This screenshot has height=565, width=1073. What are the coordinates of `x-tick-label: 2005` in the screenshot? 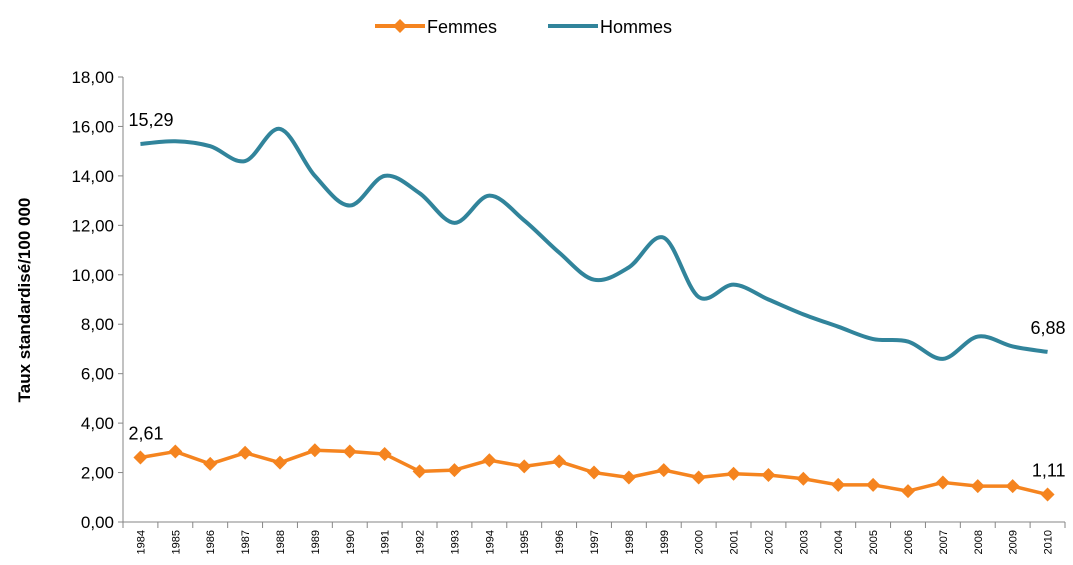 It's located at (874, 542).